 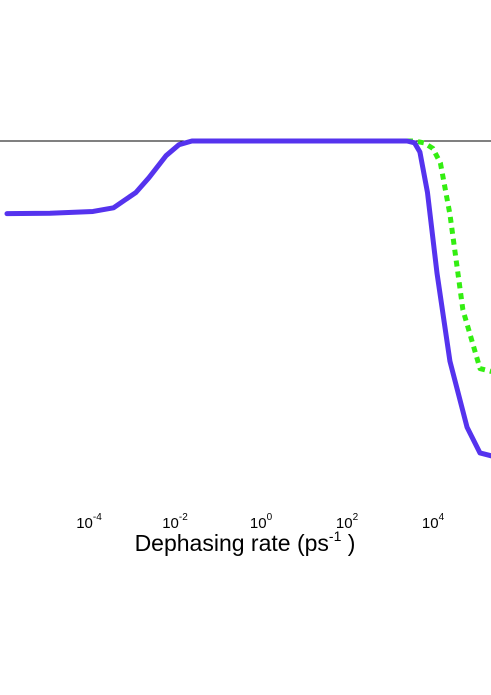 I want to click on x-tick-label: 10⁻⁴, so click(x=89, y=522).